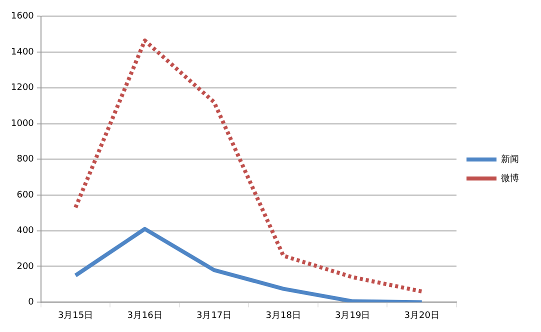 This screenshot has width=541, height=332. I want to click on x-tick-label: 3月15日, so click(76, 315).